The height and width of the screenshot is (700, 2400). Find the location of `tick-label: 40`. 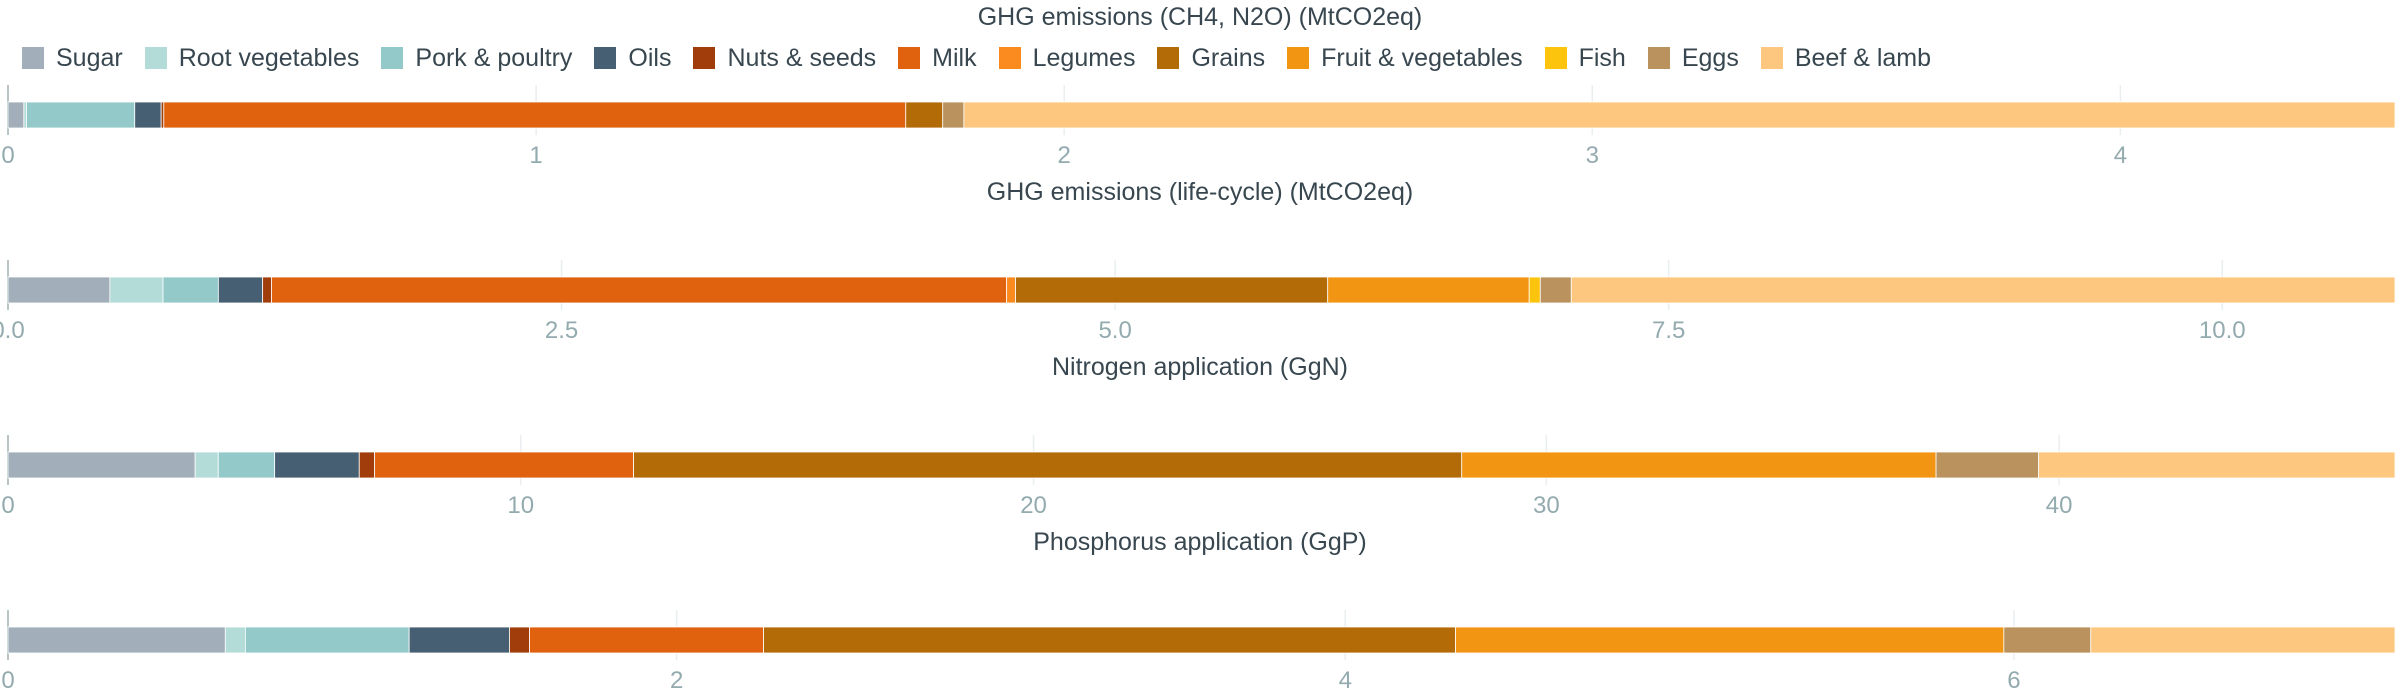

tick-label: 40 is located at coordinates (2059, 505).